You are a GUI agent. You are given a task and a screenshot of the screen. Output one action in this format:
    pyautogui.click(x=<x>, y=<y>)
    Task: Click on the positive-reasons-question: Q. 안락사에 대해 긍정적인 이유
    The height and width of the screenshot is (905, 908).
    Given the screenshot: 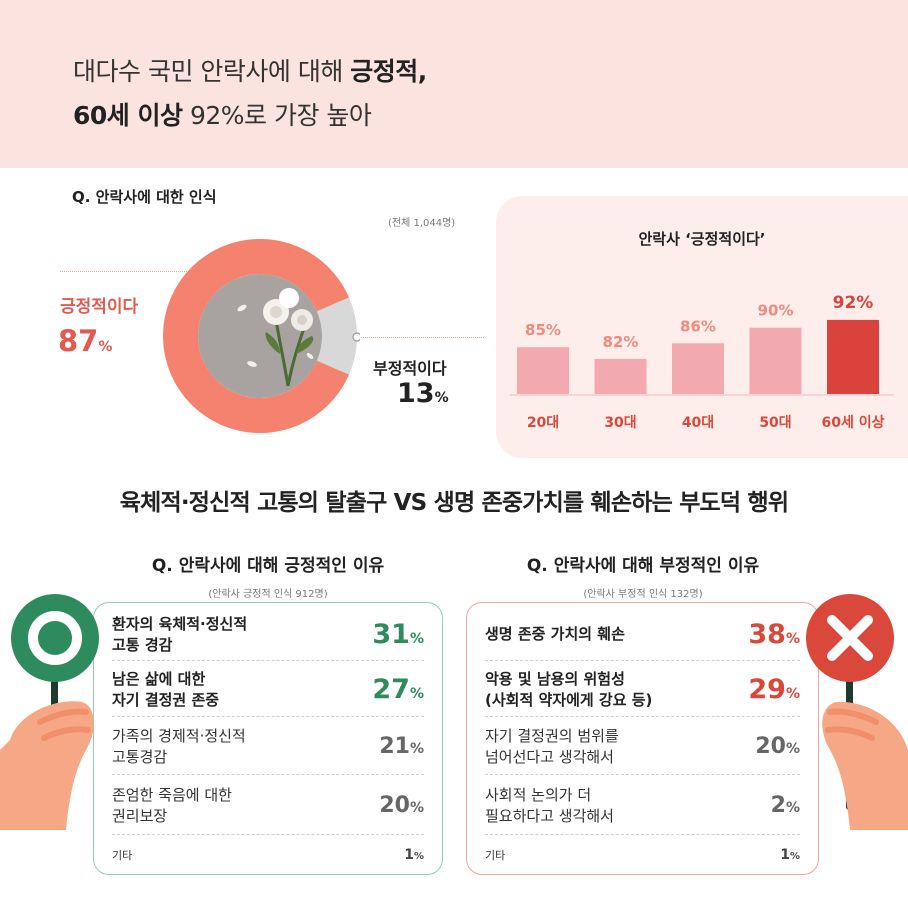 What is the action you would take?
    pyautogui.click(x=268, y=566)
    